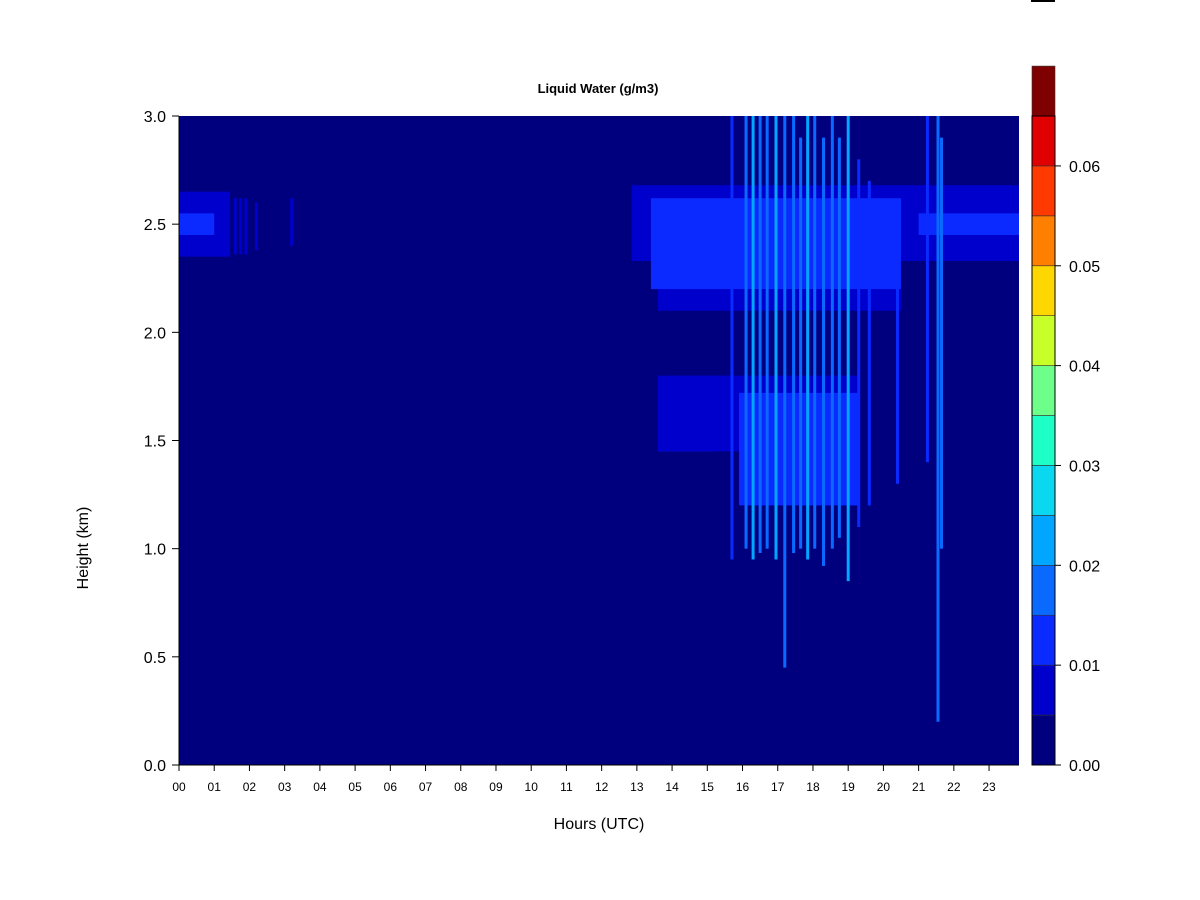 This screenshot has width=1200, height=900. Describe the element at coordinates (496, 787) in the screenshot. I see `x-tick-label-9: 09` at that location.